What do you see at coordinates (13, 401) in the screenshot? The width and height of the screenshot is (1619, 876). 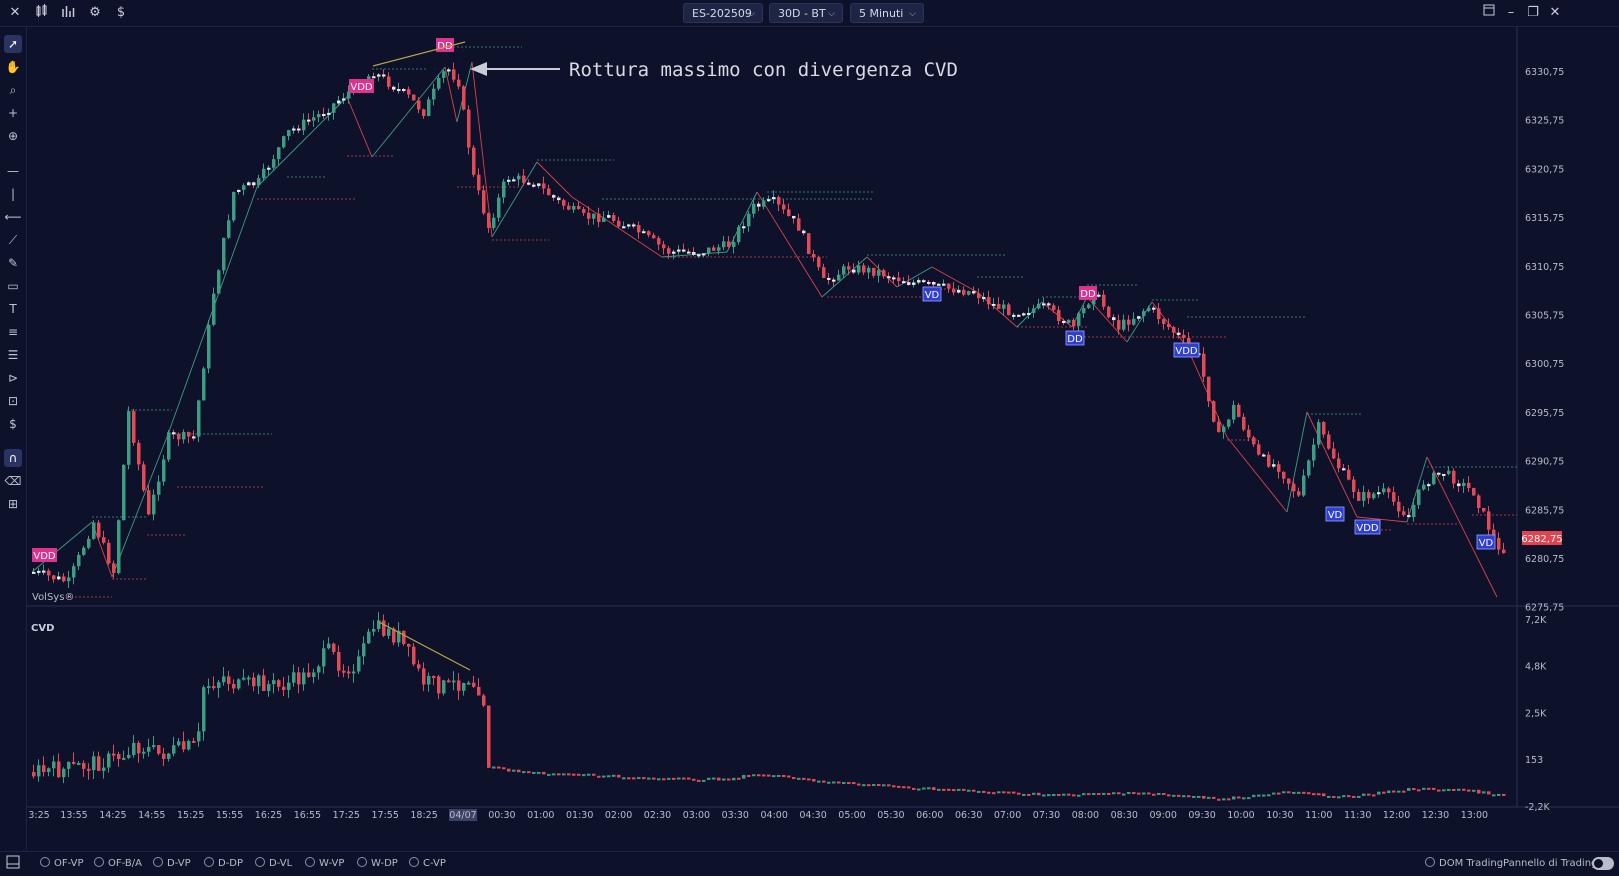 I see `position-icon: ⊡` at bounding box center [13, 401].